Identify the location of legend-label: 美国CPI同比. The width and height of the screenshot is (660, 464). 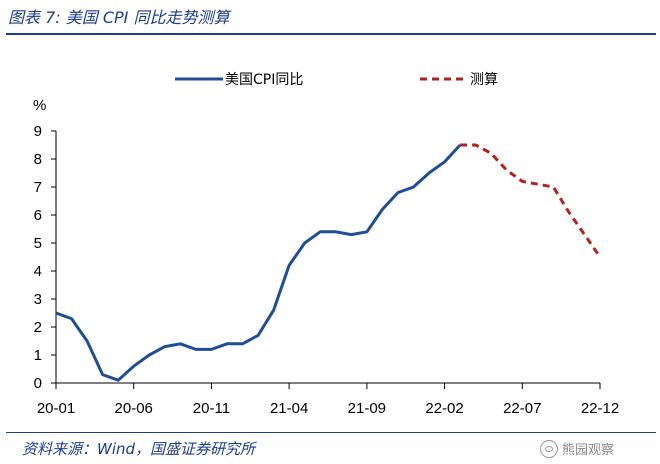
(264, 80).